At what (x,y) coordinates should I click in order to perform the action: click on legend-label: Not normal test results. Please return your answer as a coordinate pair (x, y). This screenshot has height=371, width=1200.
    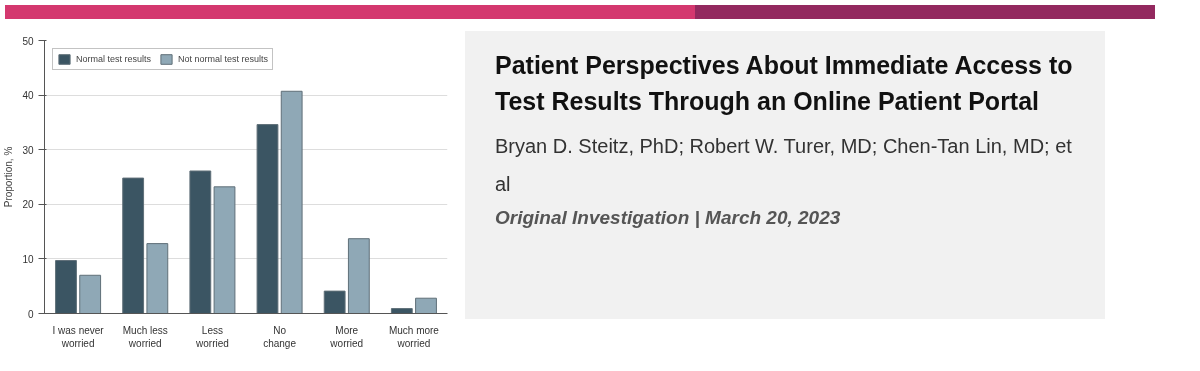
    Looking at the image, I should click on (223, 59).